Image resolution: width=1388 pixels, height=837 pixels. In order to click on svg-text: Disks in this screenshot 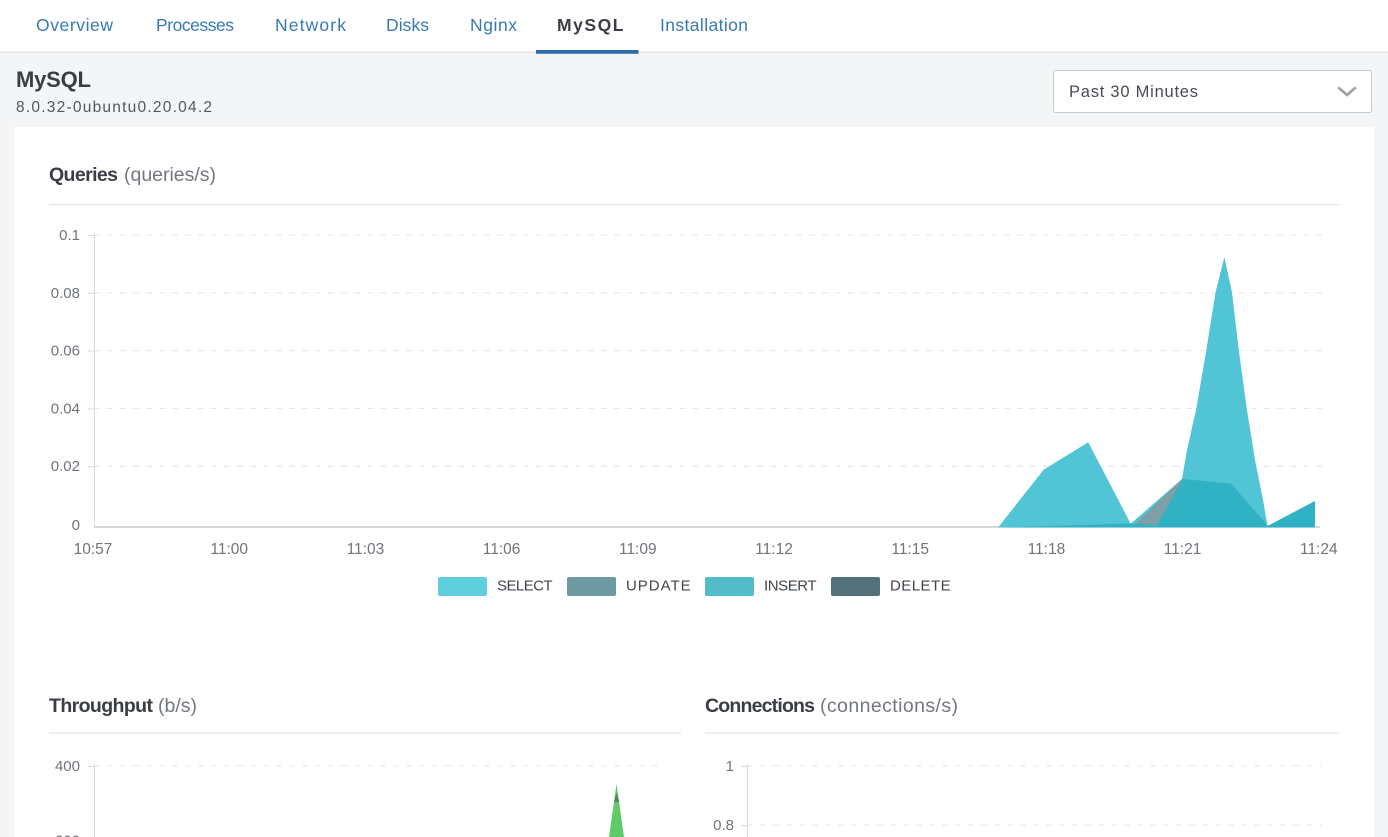, I will do `click(407, 25)`.